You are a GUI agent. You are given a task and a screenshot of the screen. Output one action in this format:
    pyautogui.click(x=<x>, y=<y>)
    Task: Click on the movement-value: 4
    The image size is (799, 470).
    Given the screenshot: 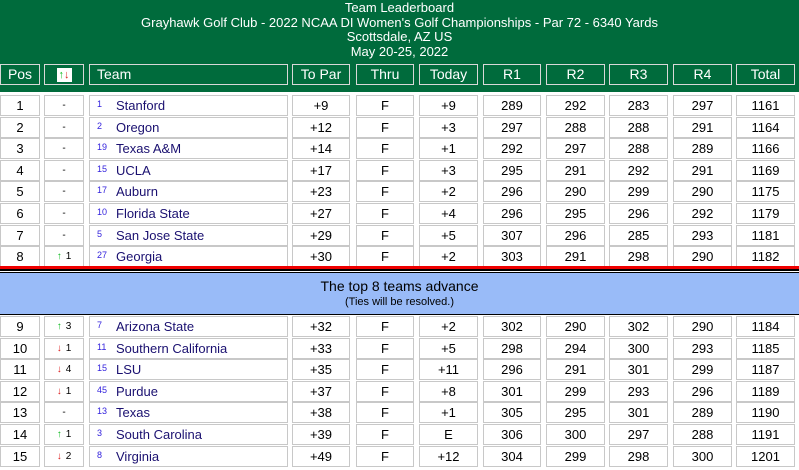 What is the action you would take?
    pyautogui.click(x=68, y=370)
    